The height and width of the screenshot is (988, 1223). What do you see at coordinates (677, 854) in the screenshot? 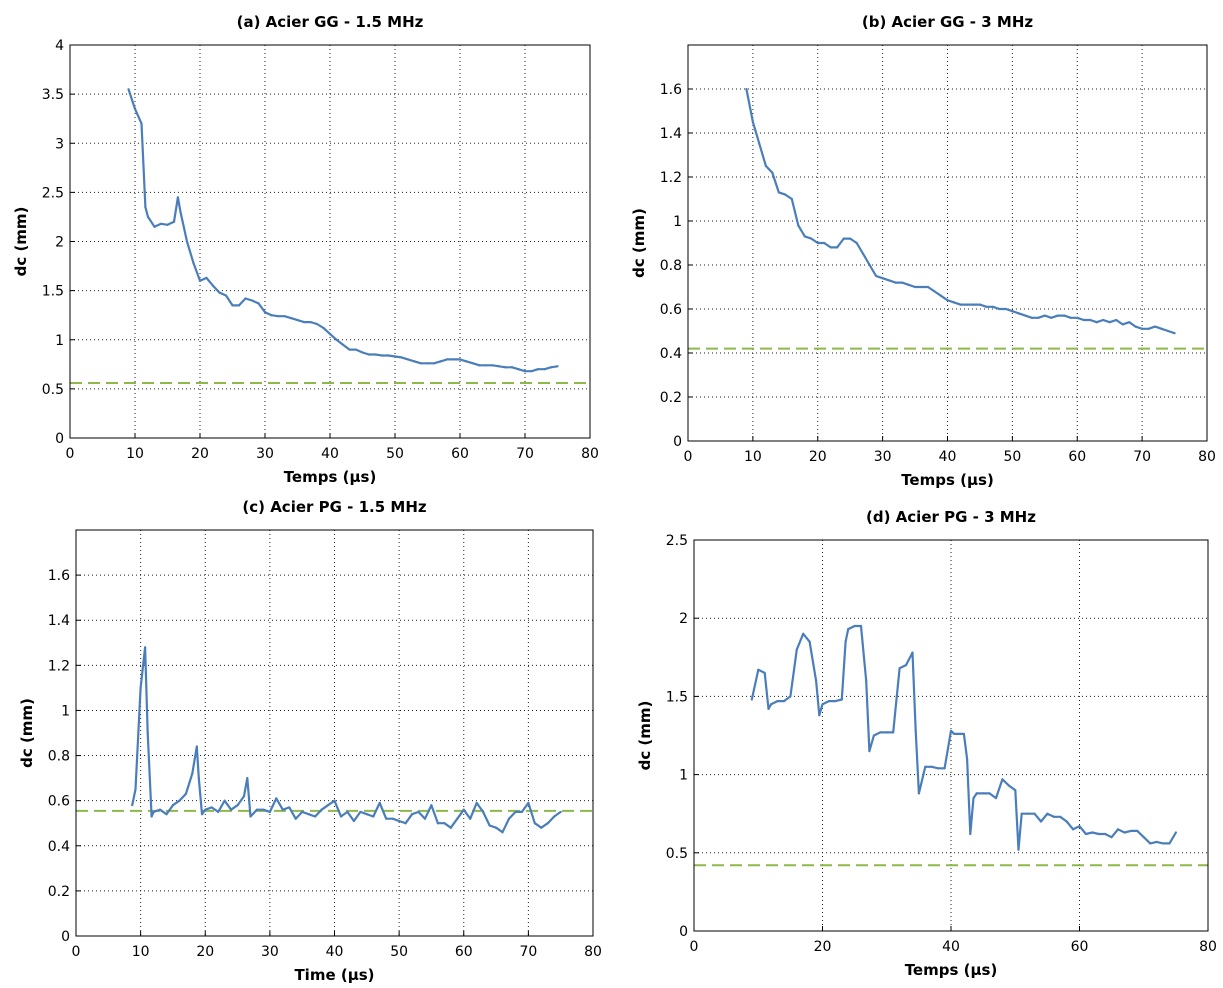
I see `y-tick-label: 0.5` at bounding box center [677, 854].